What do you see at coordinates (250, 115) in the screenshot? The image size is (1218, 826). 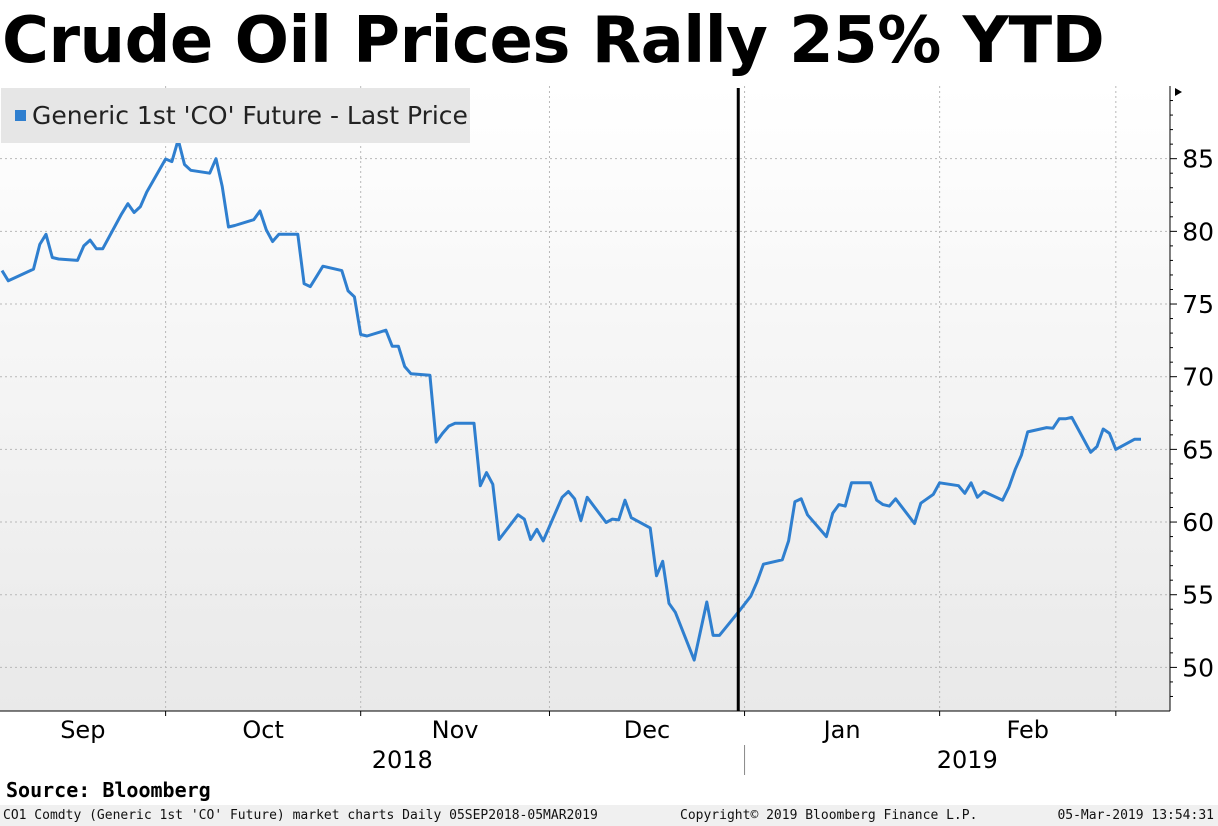 I see `legend-label: Generic 1st 'CO' Future - Last Price` at bounding box center [250, 115].